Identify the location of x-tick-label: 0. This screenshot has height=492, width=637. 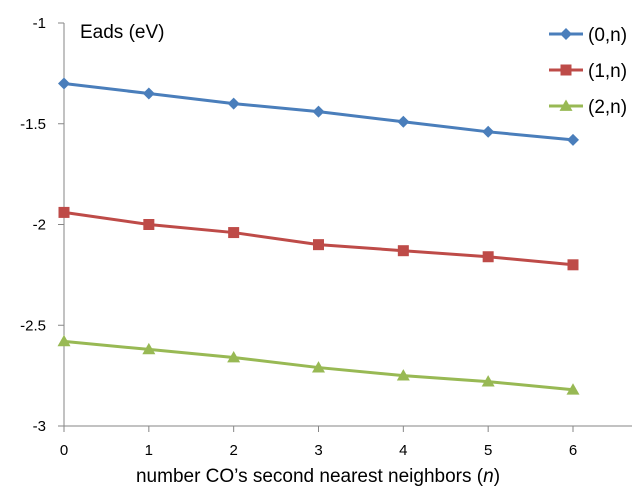
(64, 450).